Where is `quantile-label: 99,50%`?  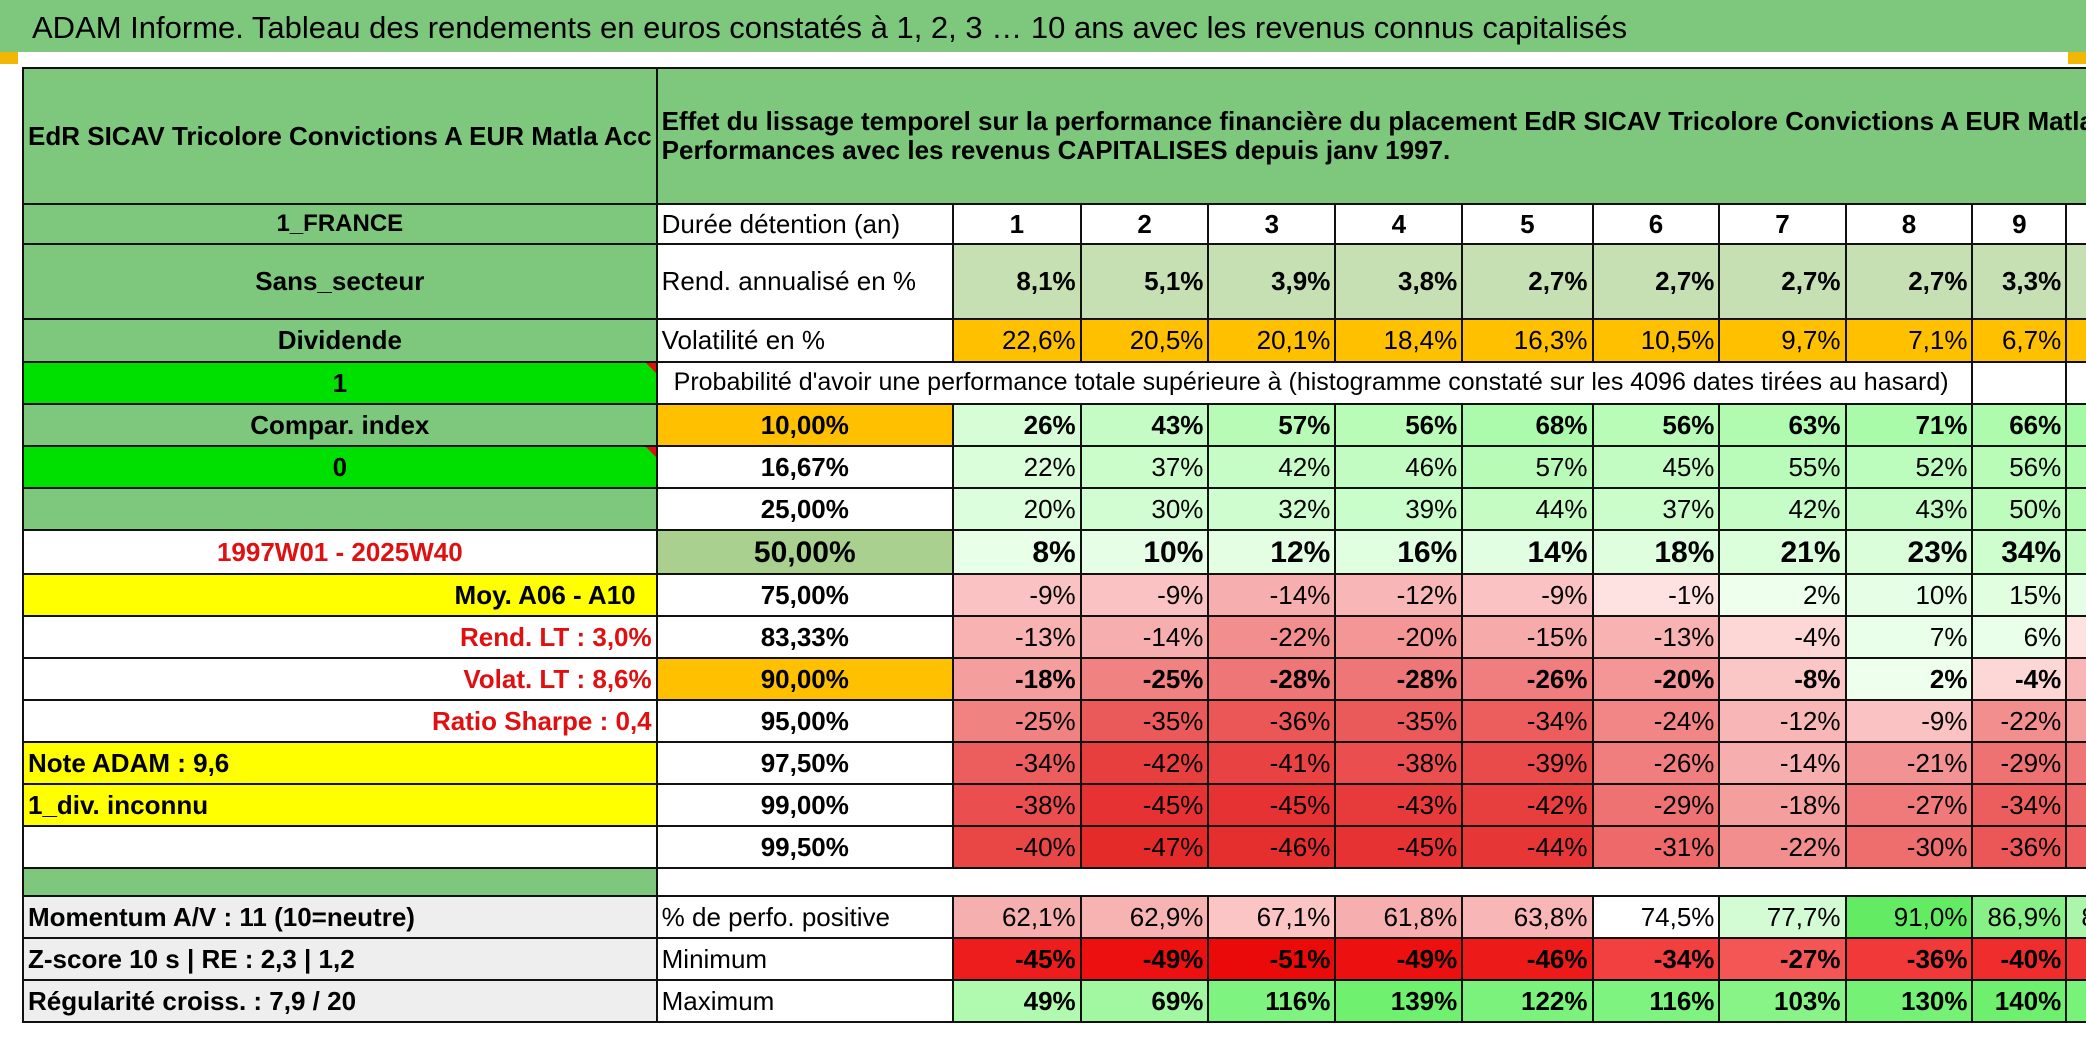
quantile-label: 99,50% is located at coordinates (804, 847).